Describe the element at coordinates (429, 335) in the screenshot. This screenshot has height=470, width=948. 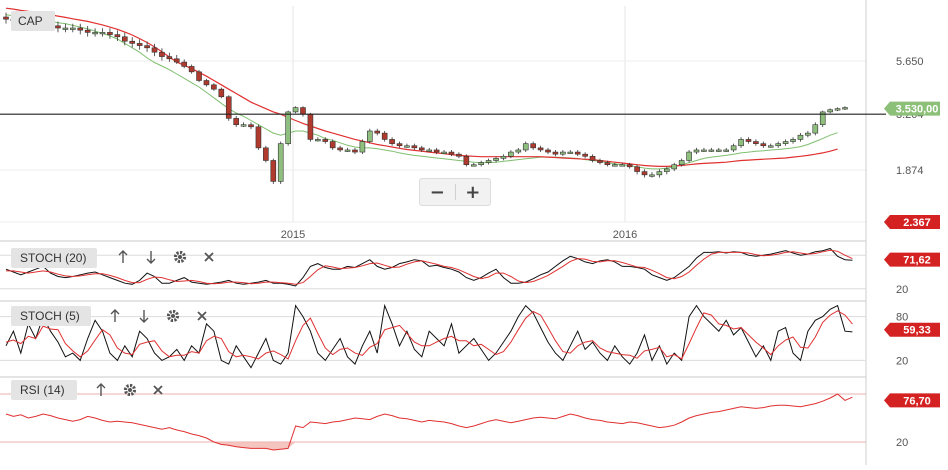
I see `stoch5-d-line` at that location.